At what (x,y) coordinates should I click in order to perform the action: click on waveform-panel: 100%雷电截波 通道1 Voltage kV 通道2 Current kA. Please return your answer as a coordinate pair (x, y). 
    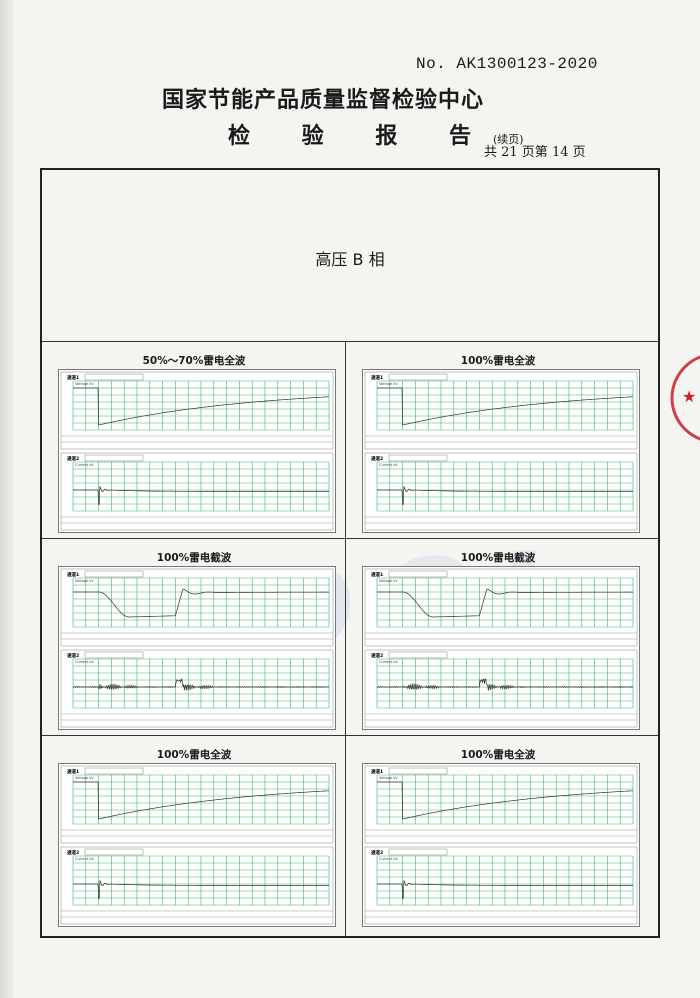
    Looking at the image, I should click on (194, 638).